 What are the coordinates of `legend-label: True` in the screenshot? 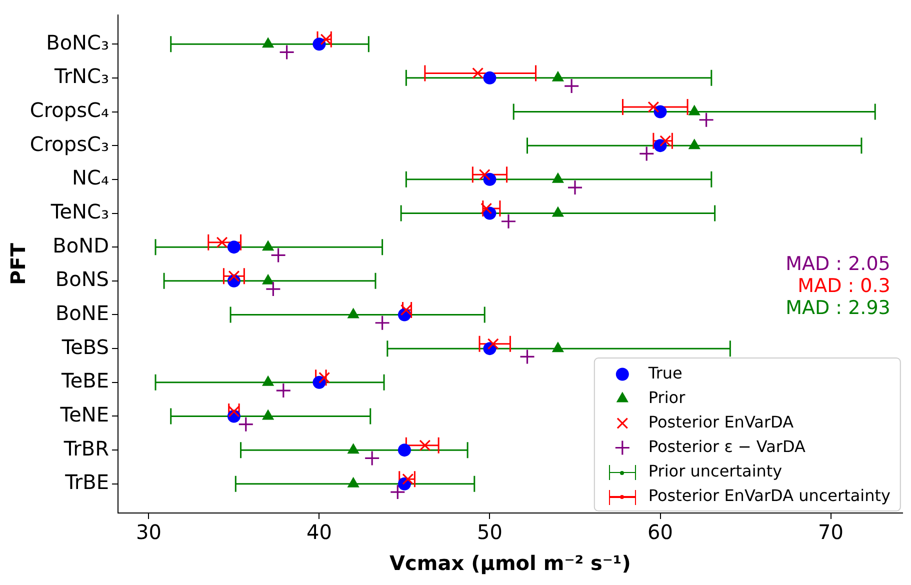 It's located at (664, 372).